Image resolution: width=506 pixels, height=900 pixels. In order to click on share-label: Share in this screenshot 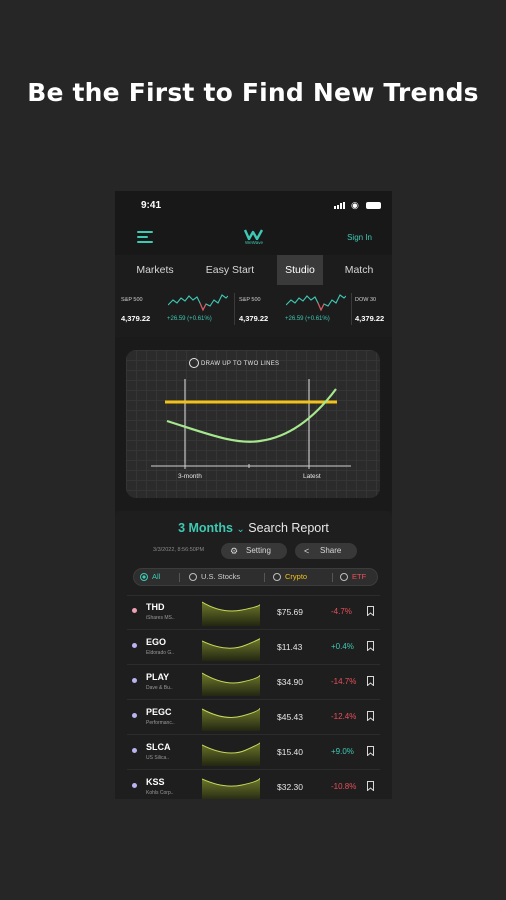, I will do `click(331, 550)`.